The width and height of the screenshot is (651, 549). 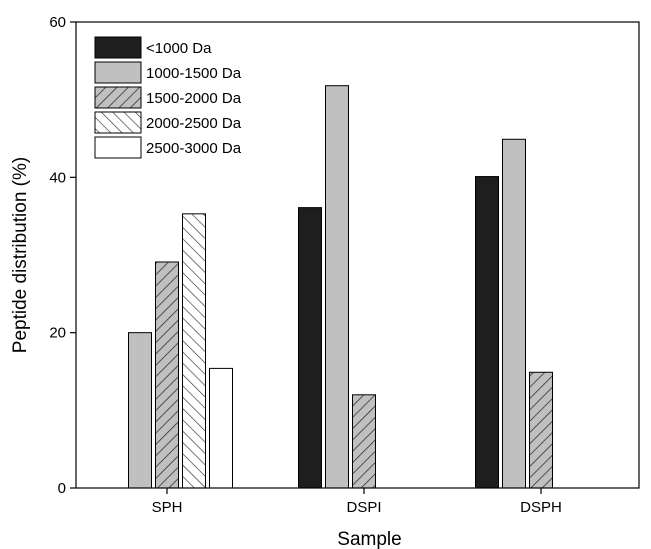 What do you see at coordinates (194, 148) in the screenshot?
I see `legend-label-4: 2500-3000 Da` at bounding box center [194, 148].